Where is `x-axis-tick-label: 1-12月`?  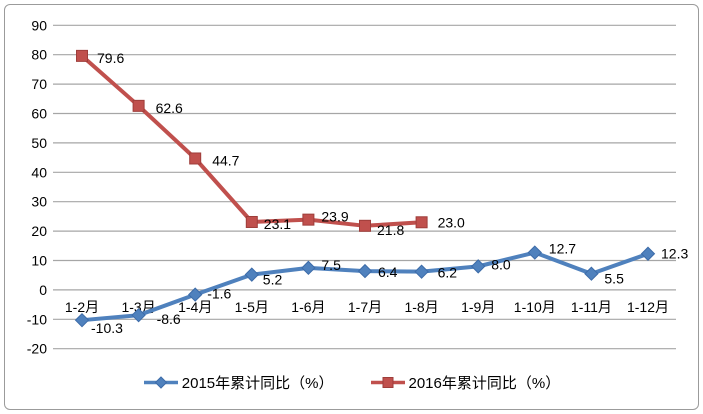
x-axis-tick-label: 1-12月 is located at coordinates (648, 307).